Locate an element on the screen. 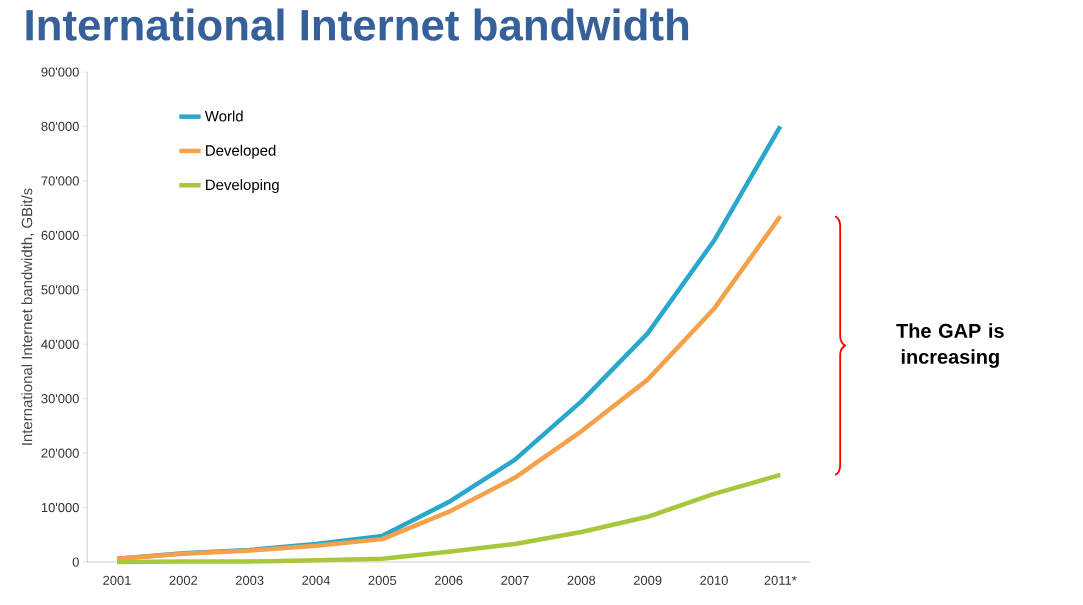 The width and height of the screenshot is (1083, 605). x-tick-label: 2003 is located at coordinates (249, 580).